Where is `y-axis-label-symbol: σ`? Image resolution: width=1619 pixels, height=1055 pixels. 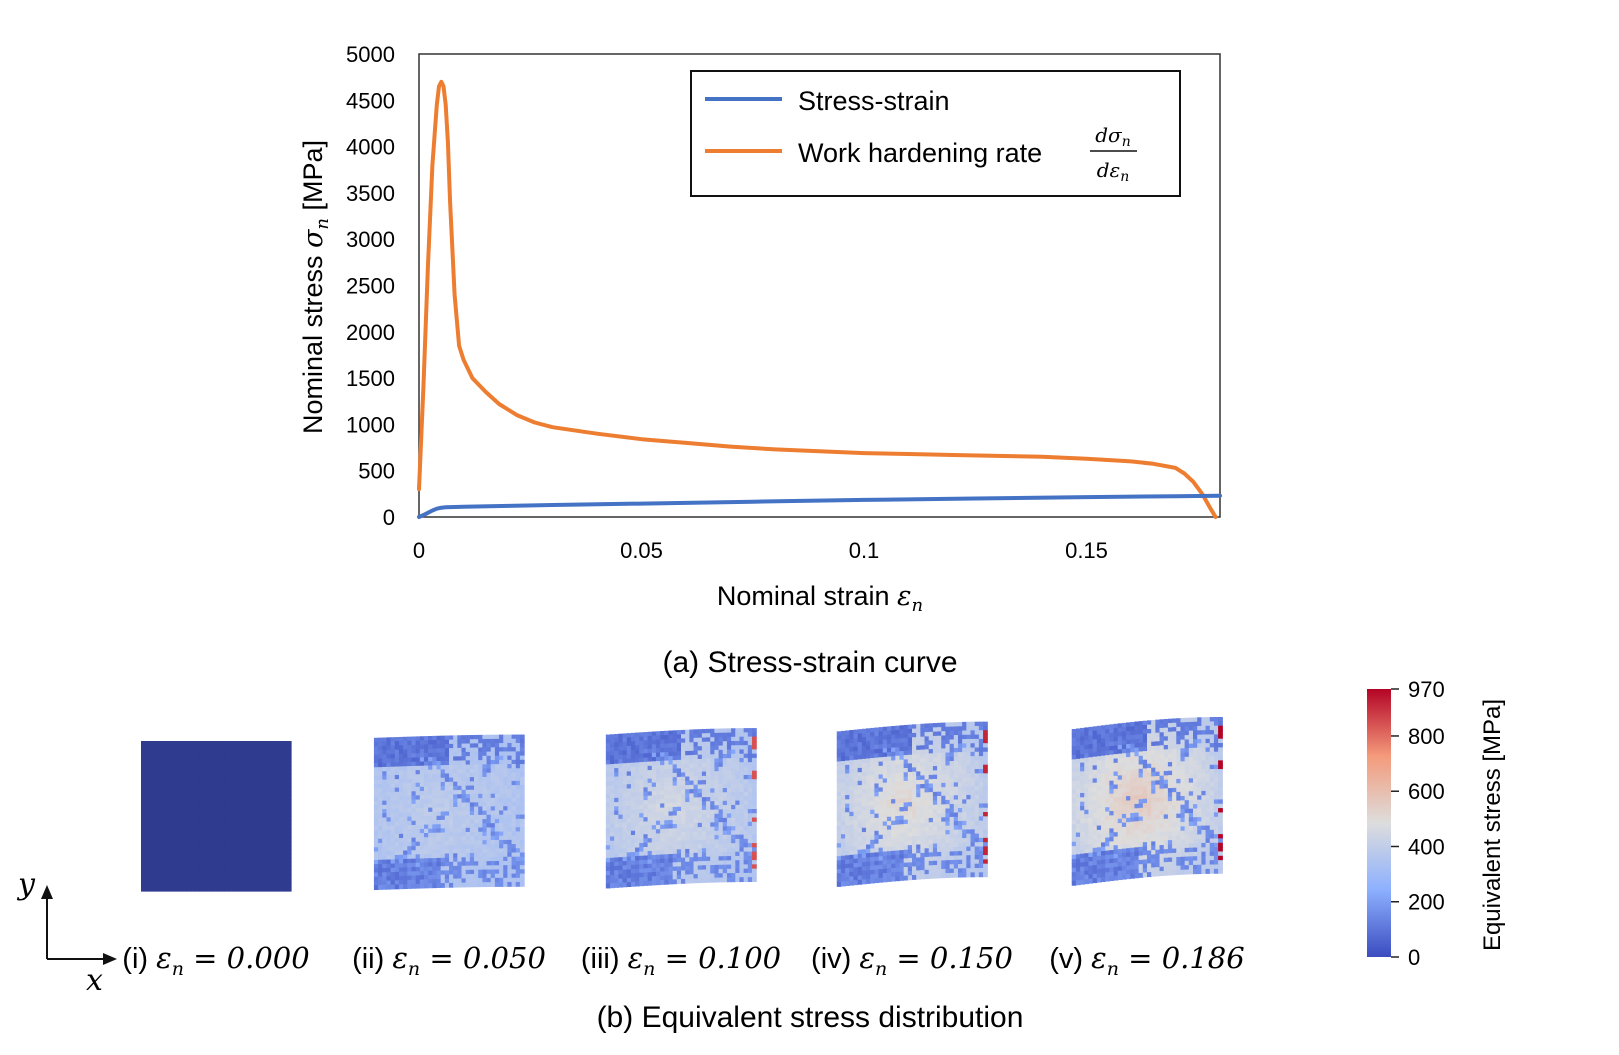 y-axis-label-symbol: σ is located at coordinates (313, 238).